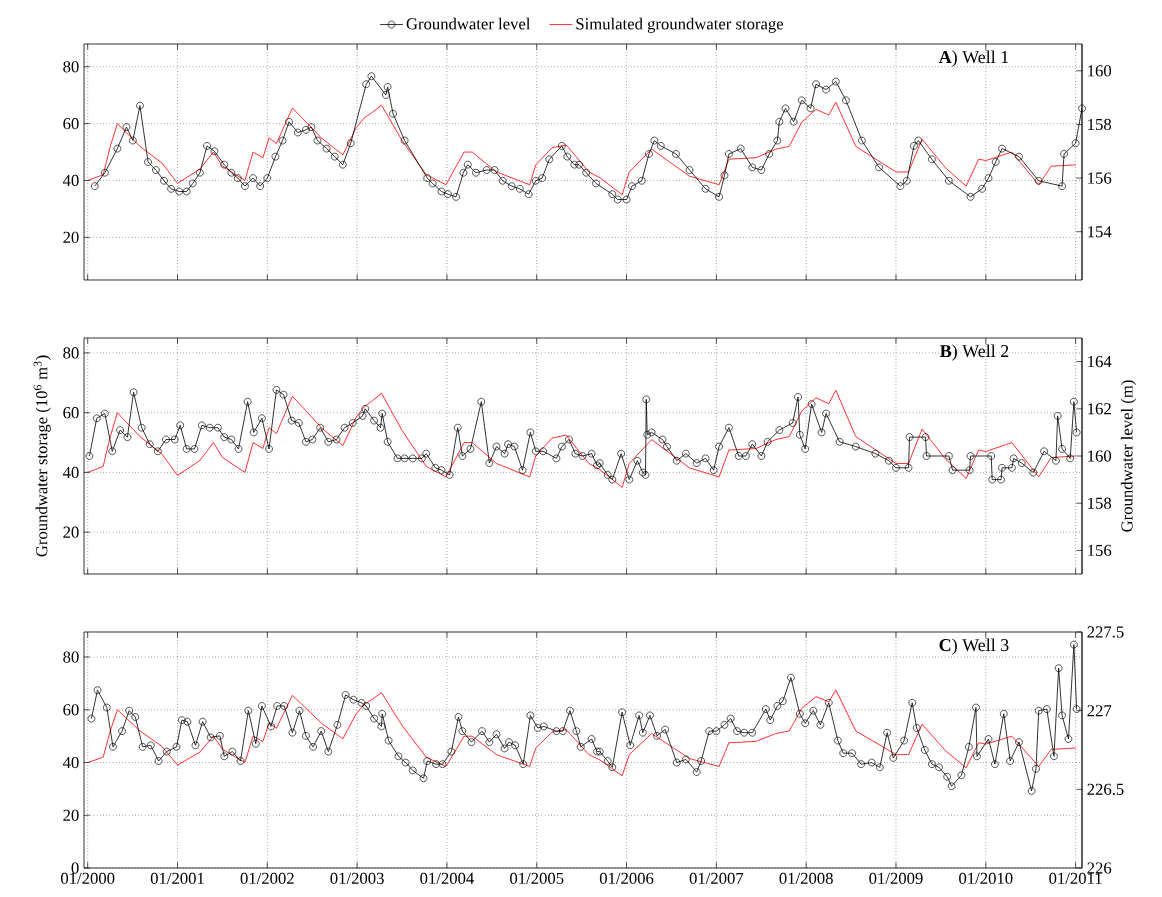 This screenshot has width=1162, height=897. What do you see at coordinates (974, 352) in the screenshot?
I see `chart-title: B) Well 2` at bounding box center [974, 352].